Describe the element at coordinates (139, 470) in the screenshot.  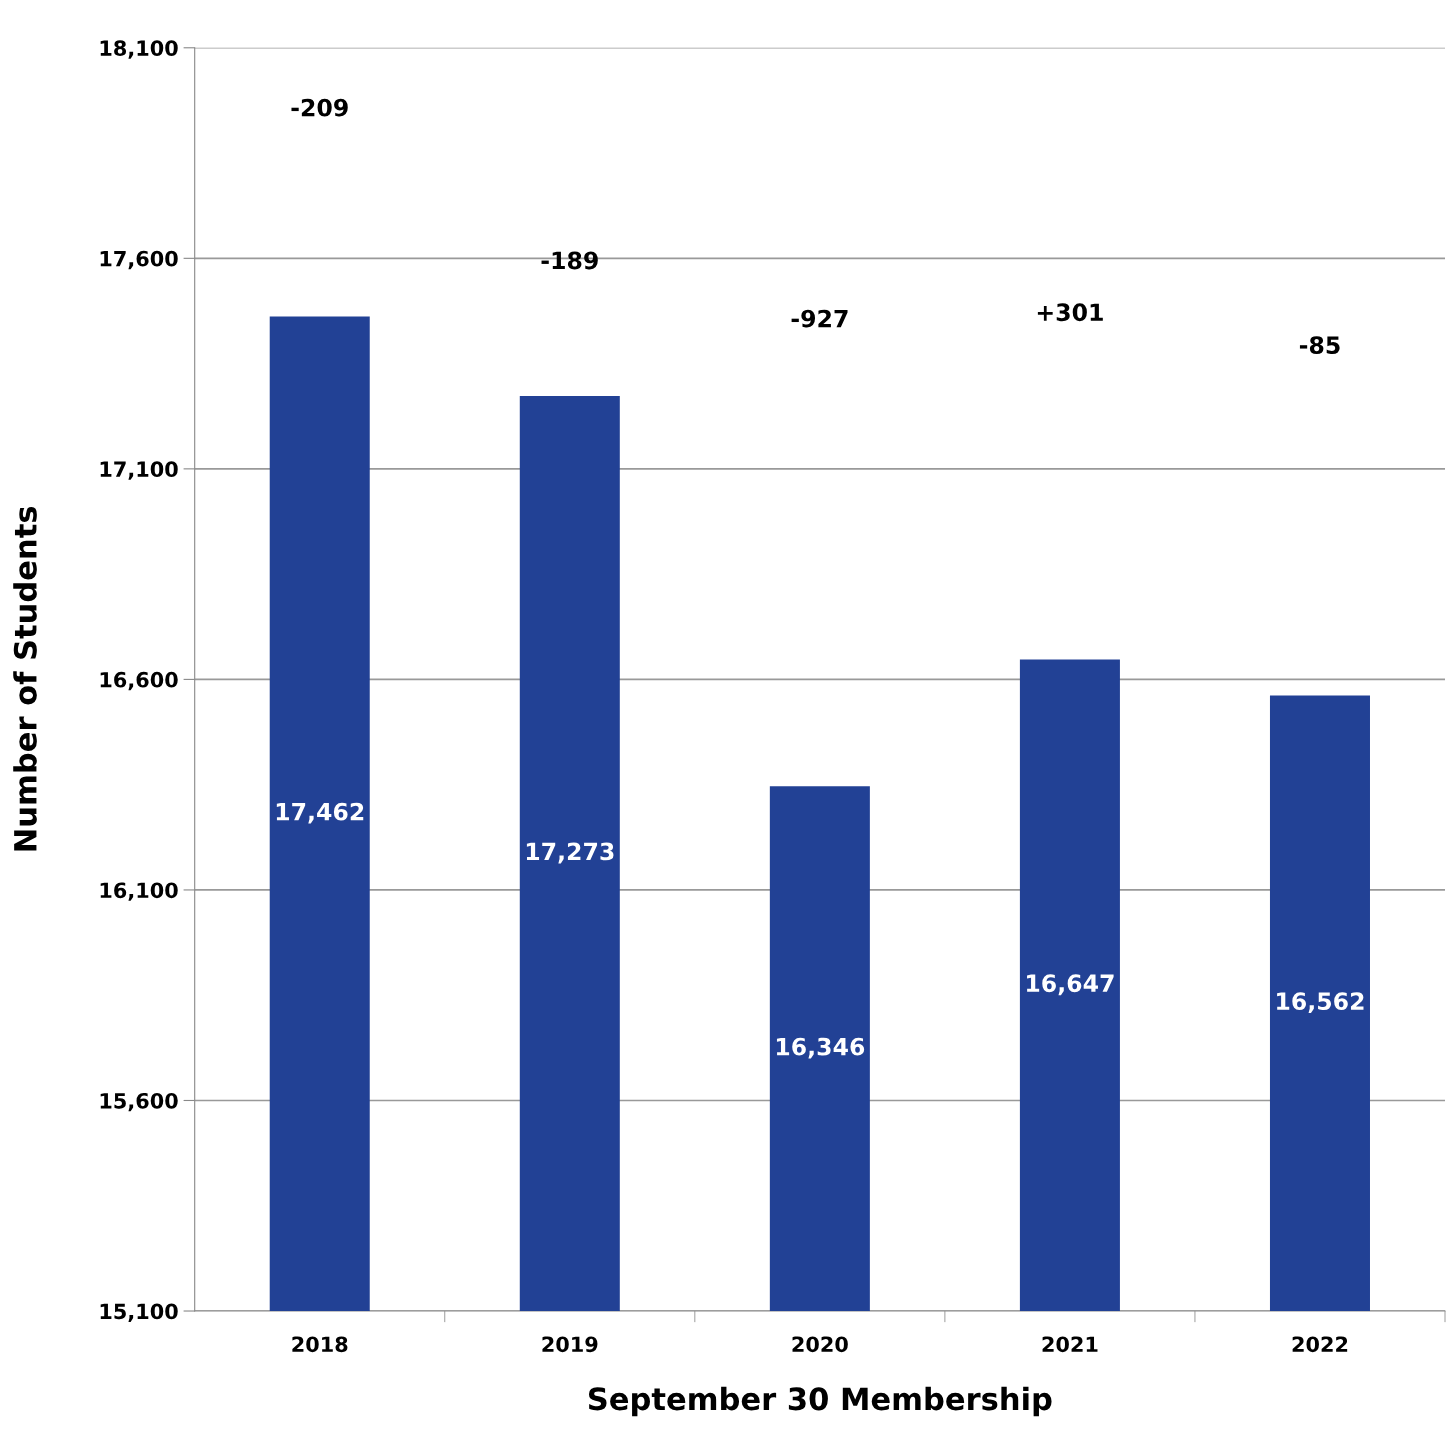
I see `y-tick-label: 17,100` at that location.